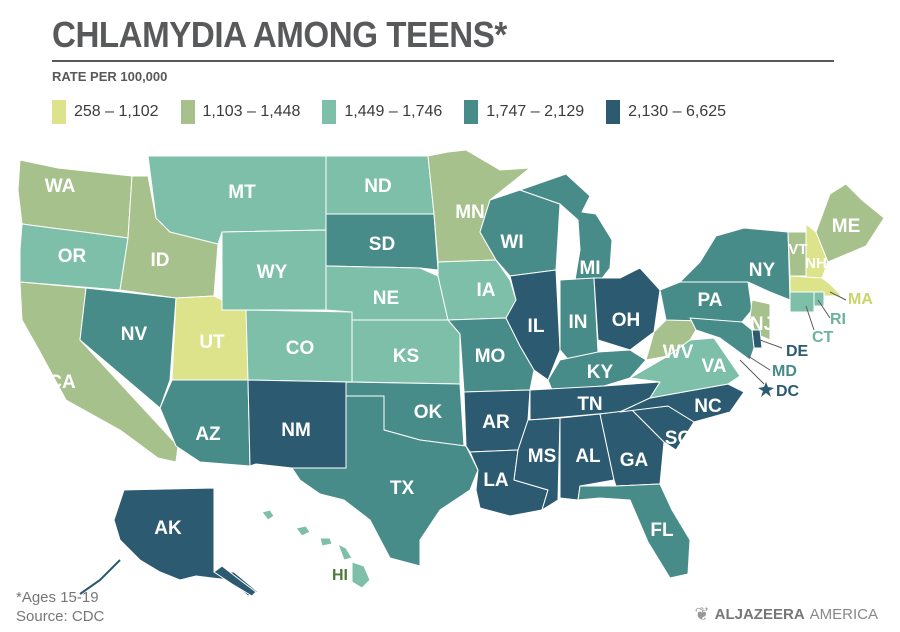 This screenshot has width=900, height=632. Describe the element at coordinates (766, 389) in the screenshot. I see `star-icon` at that location.